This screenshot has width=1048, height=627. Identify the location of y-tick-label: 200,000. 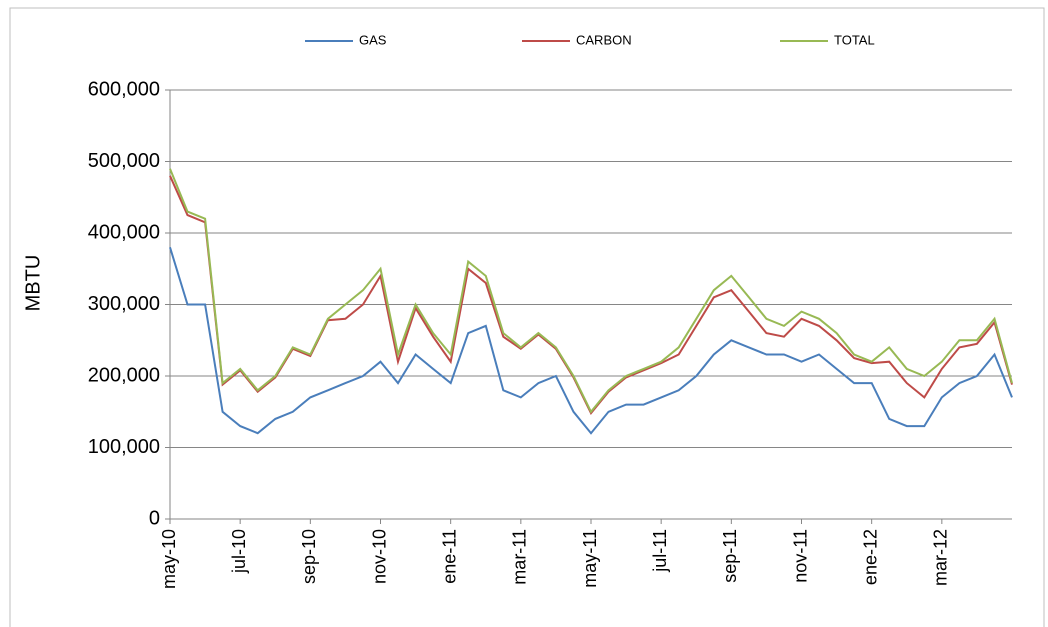
(124, 375).